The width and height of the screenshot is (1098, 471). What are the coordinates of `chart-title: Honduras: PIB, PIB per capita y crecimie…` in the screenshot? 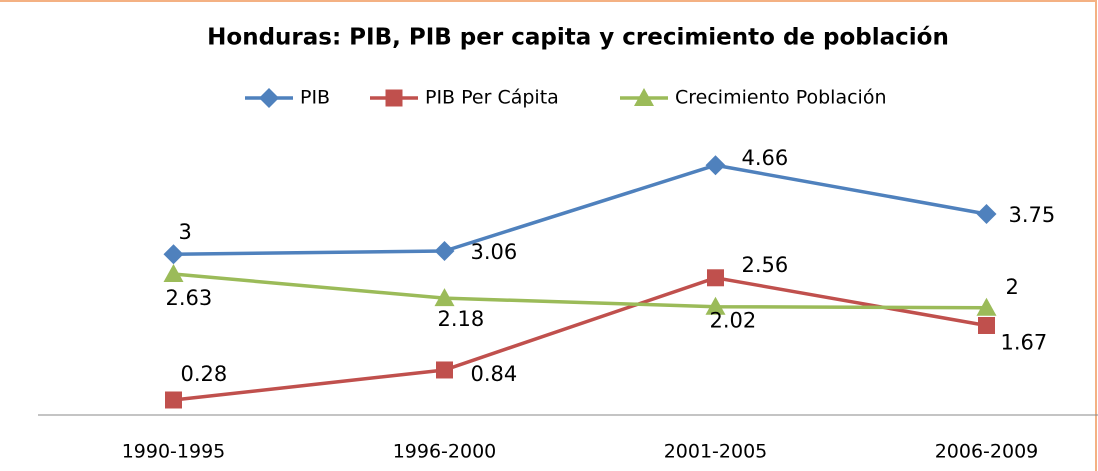 It's located at (578, 38).